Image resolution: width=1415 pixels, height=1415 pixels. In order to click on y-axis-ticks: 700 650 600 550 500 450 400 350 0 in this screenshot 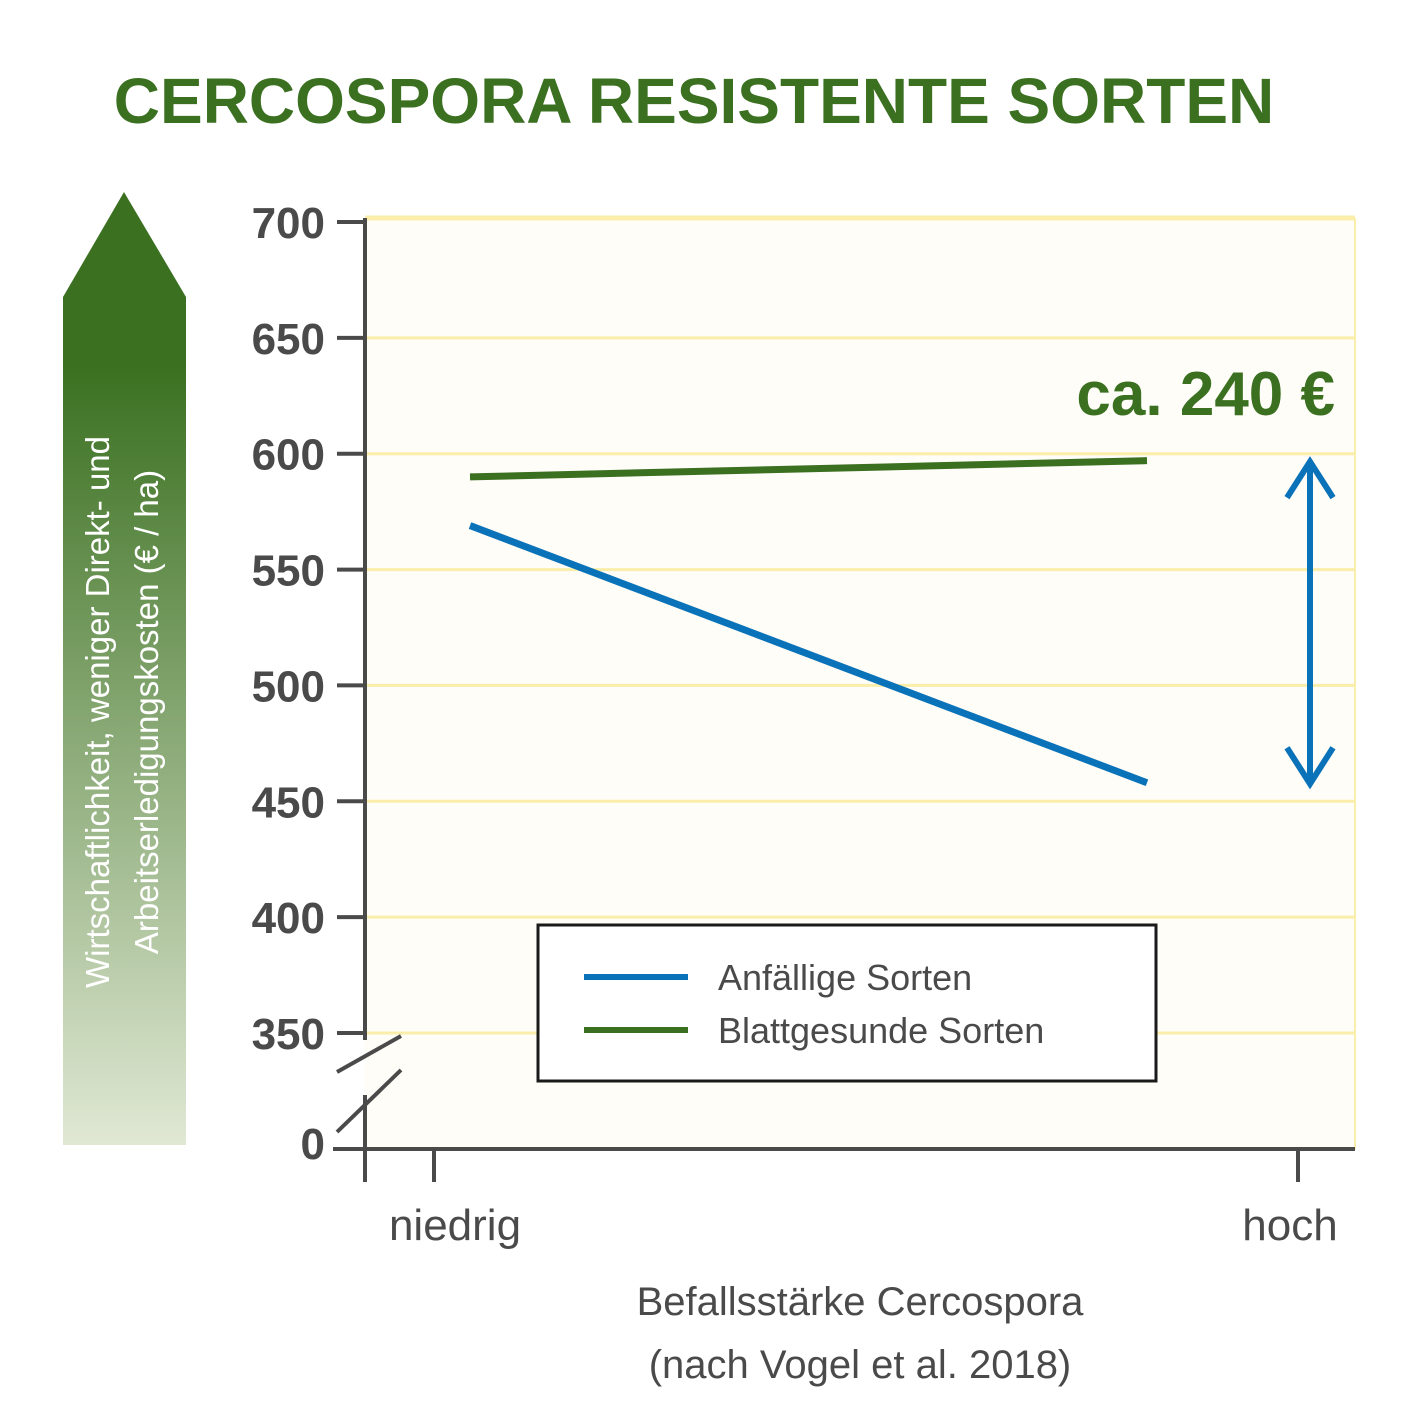, I will do `click(308, 684)`.